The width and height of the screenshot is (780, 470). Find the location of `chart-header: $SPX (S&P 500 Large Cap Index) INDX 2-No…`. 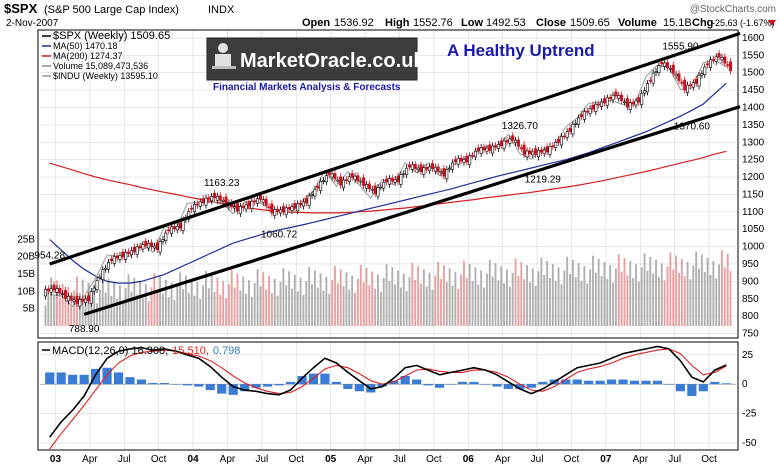

chart-header: $SPX (S&P 500 Large Cap Index) INDX 2-No… is located at coordinates (390, 15).